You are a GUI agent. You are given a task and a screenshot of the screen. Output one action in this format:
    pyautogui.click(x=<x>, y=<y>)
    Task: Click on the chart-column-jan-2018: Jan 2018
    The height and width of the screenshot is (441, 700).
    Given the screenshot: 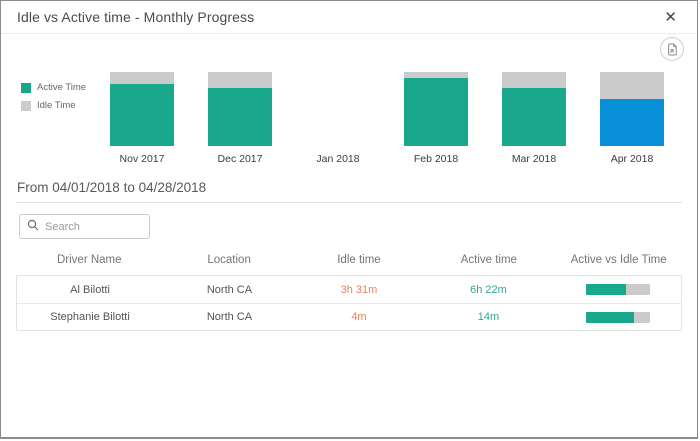 What is the action you would take?
    pyautogui.click(x=338, y=118)
    